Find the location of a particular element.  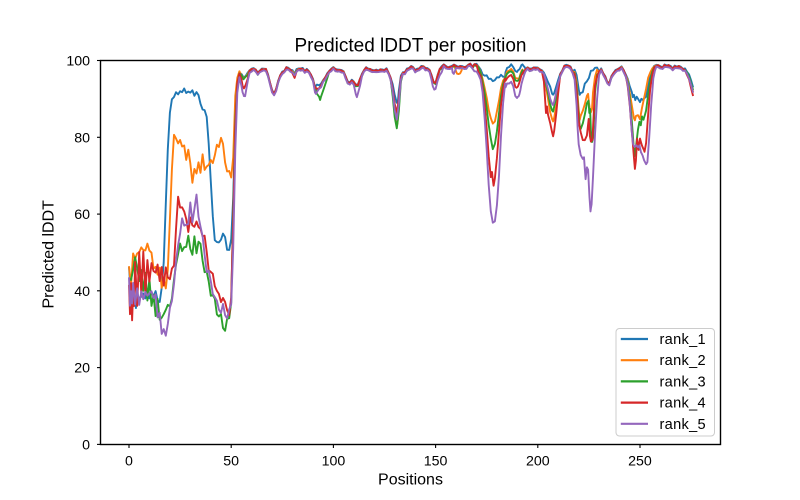

svg-text: 80 is located at coordinates (82, 138).